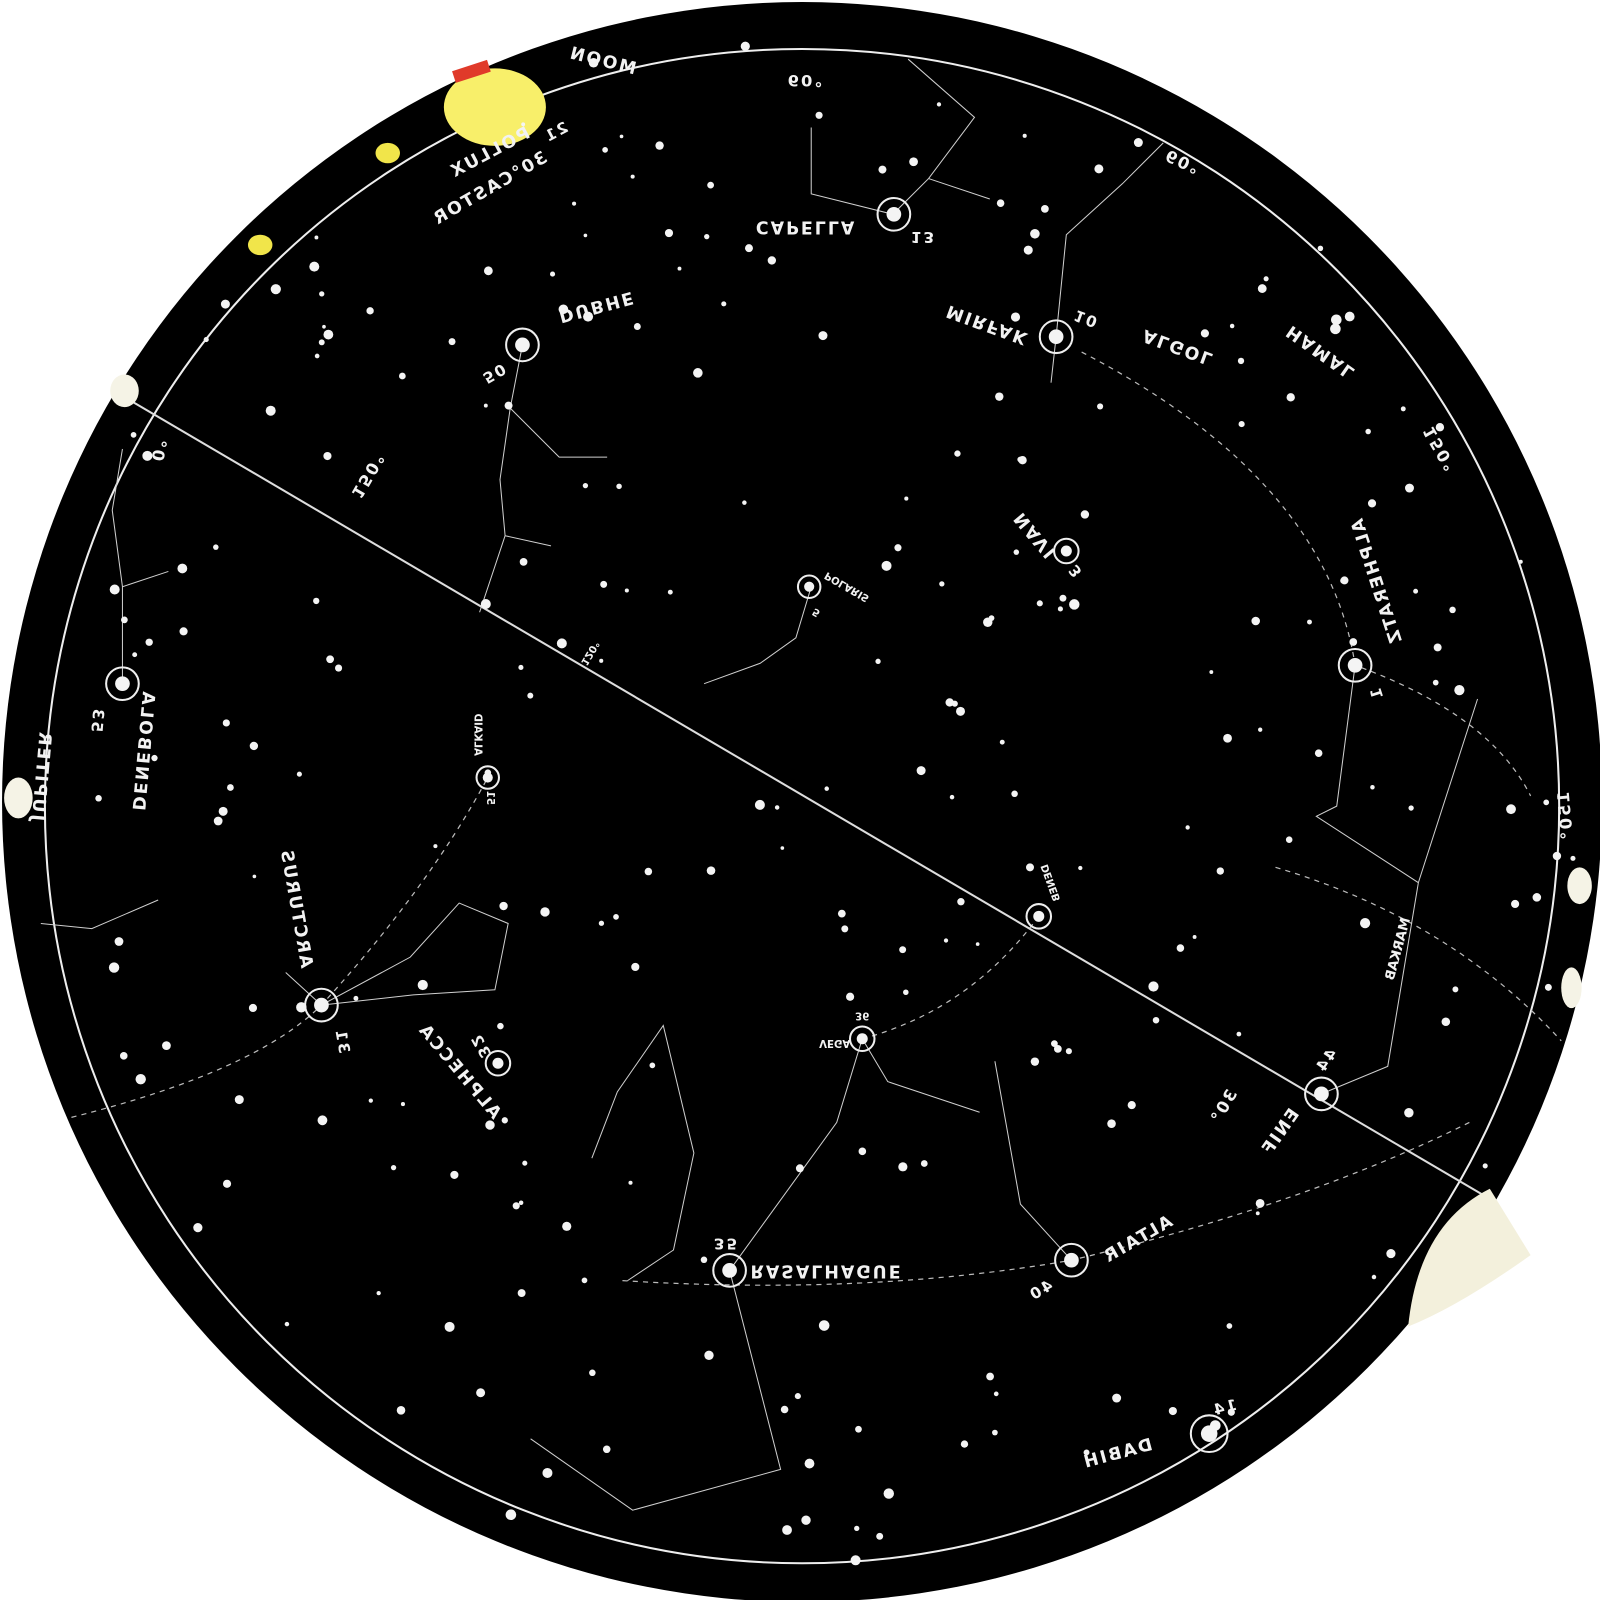 The height and width of the screenshot is (1600, 1600). What do you see at coordinates (342, 1041) in the screenshot?
I see `star-number: 31` at bounding box center [342, 1041].